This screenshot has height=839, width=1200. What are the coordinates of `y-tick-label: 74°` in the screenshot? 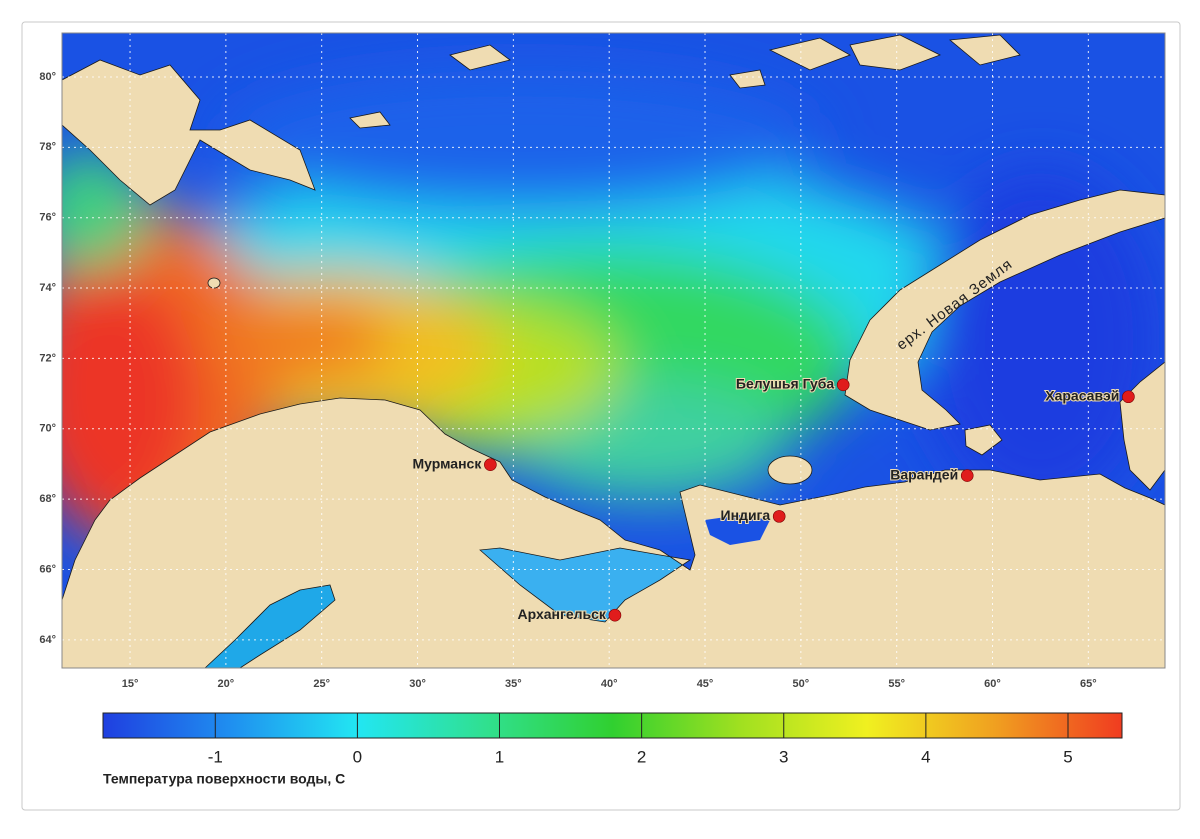 It's located at (47, 288).